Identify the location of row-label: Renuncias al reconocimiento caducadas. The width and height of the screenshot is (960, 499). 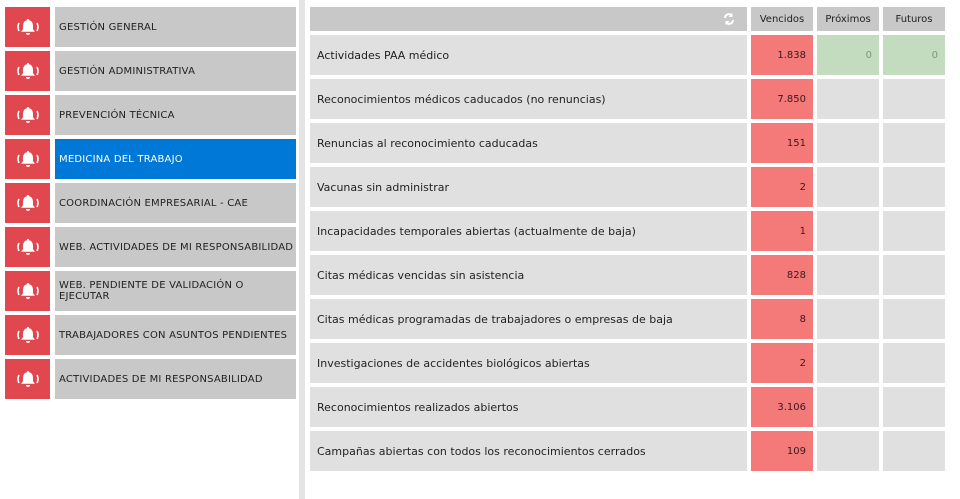
(528, 143).